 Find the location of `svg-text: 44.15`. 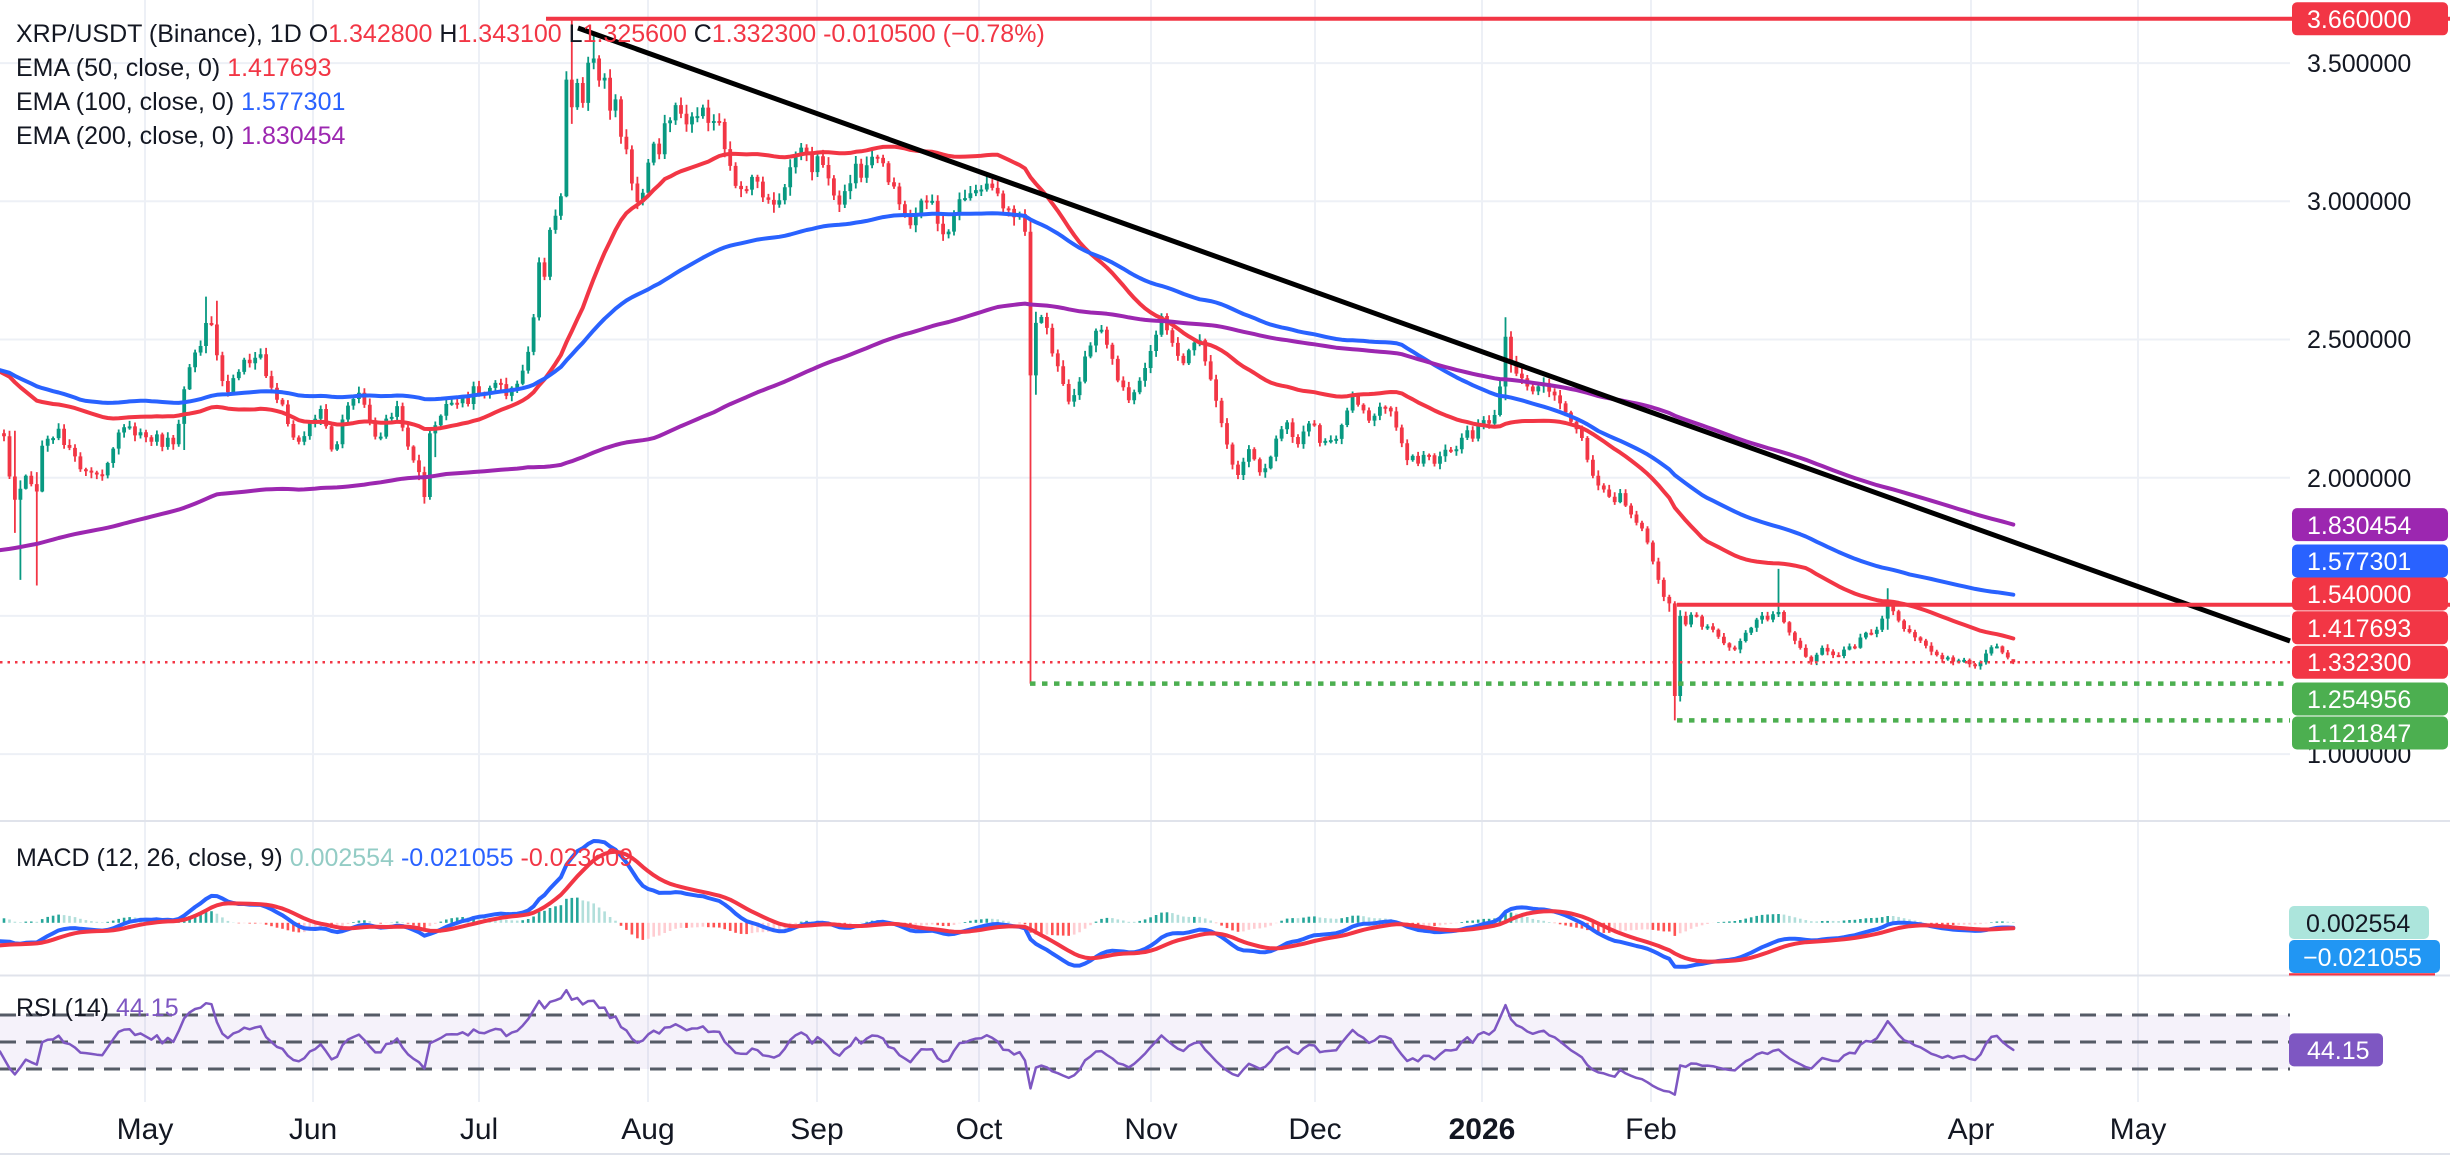

svg-text: 44.15 is located at coordinates (2338, 1051).